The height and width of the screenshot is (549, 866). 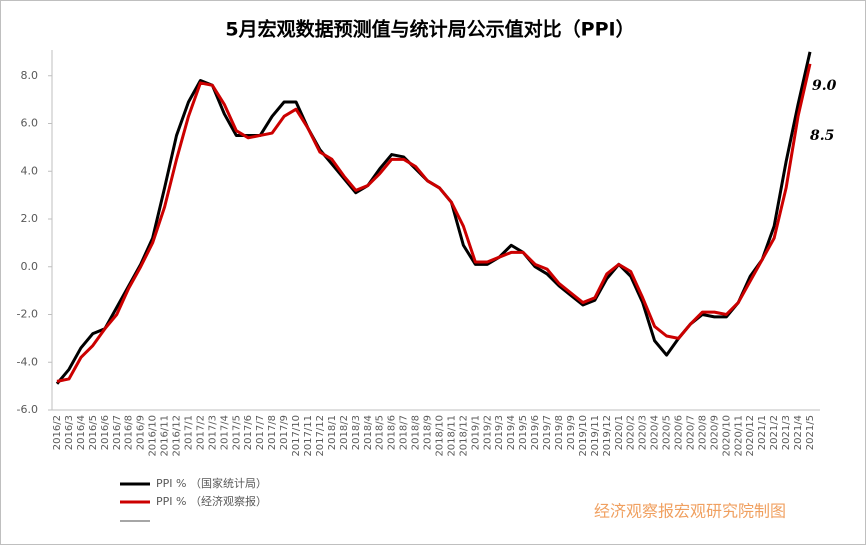 What do you see at coordinates (607, 436) in the screenshot?
I see `x-tick-label: 2019/12` at bounding box center [607, 436].